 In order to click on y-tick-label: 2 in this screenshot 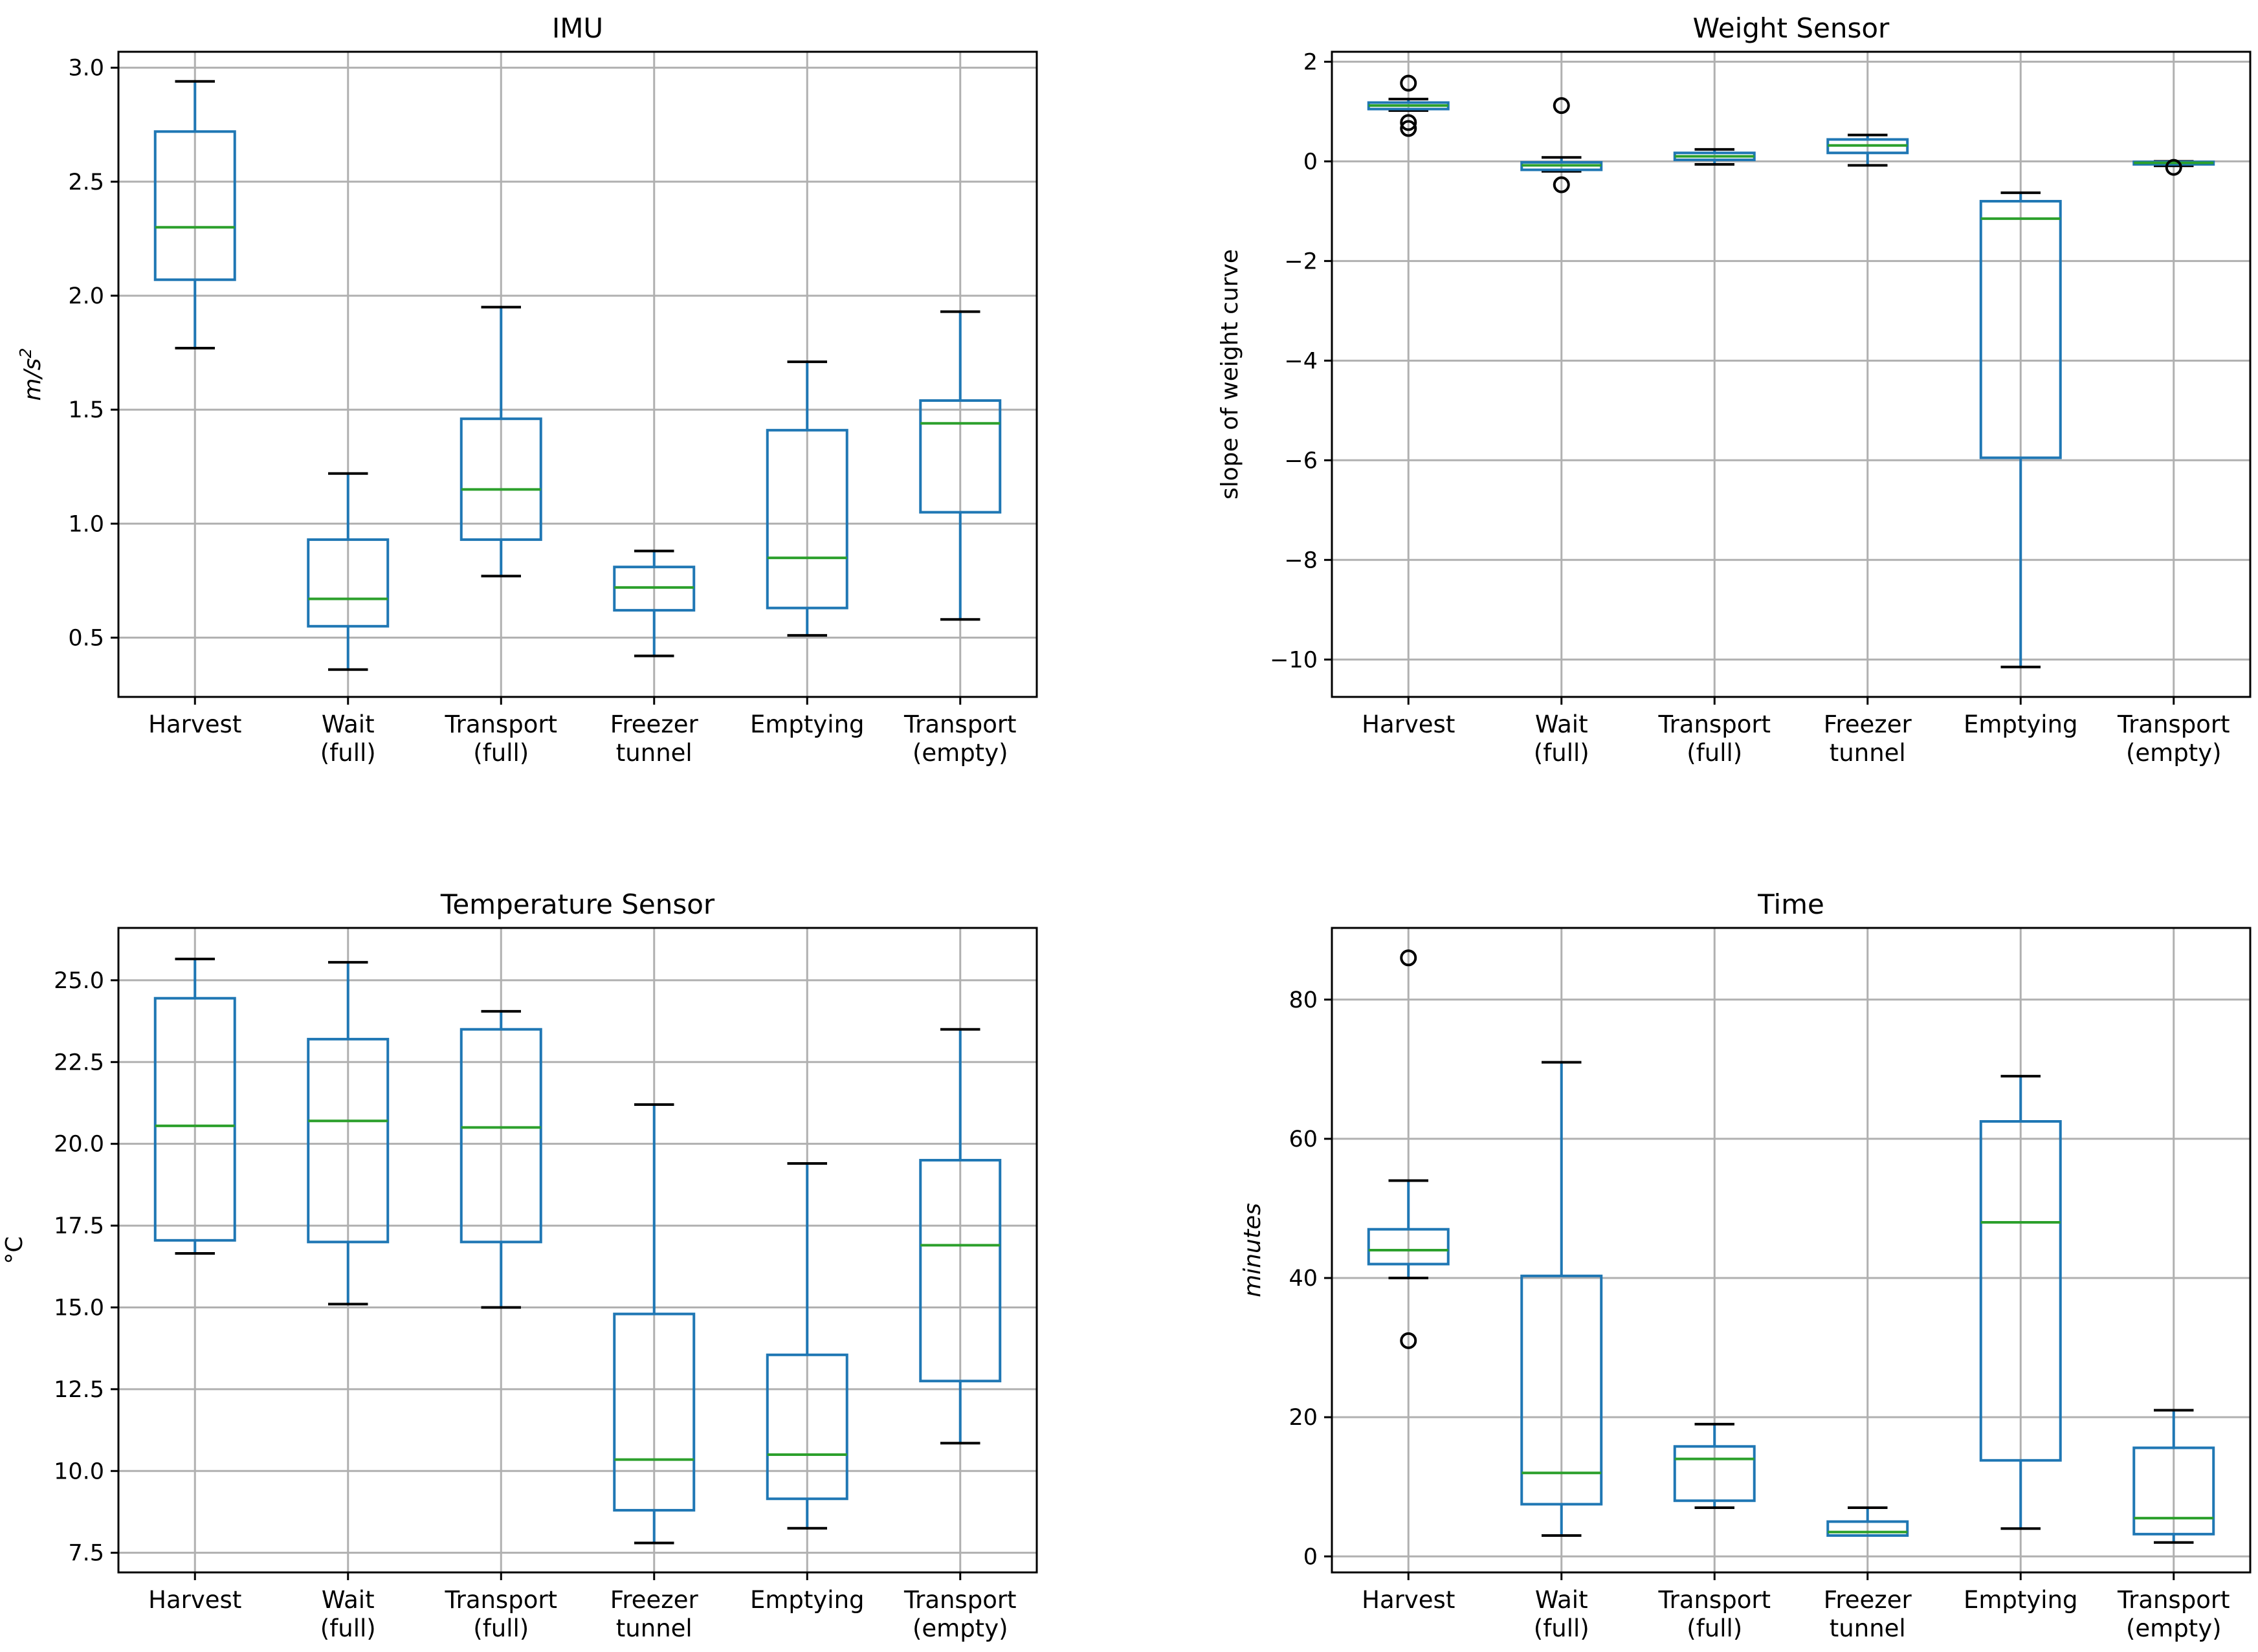, I will do `click(1310, 62)`.